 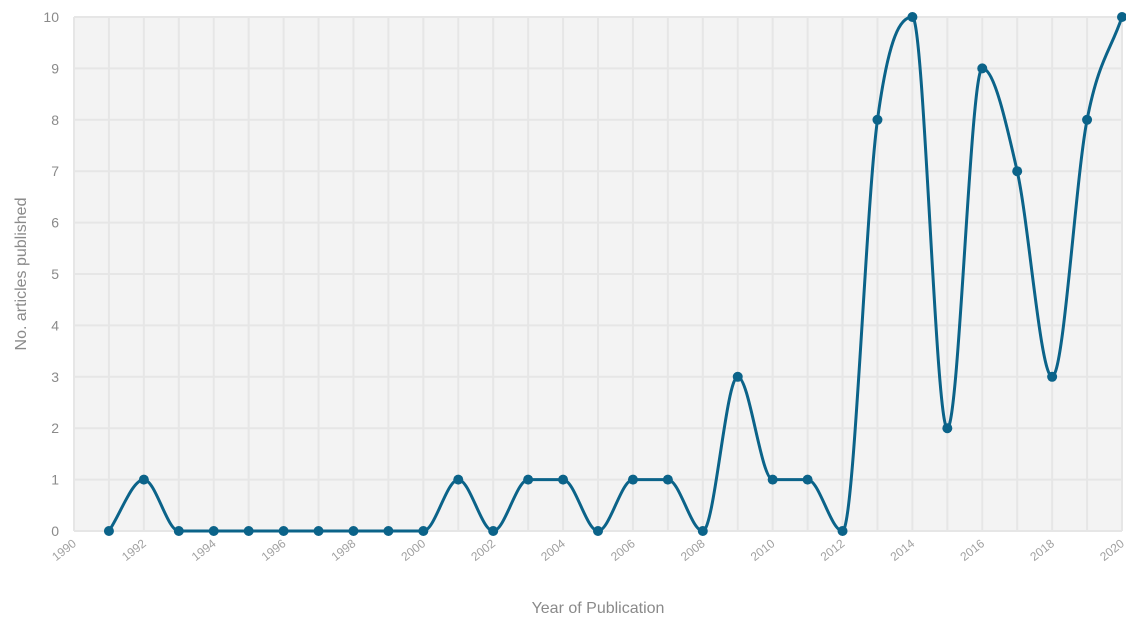 What do you see at coordinates (903, 550) in the screenshot?
I see `x-tick-label: 2014` at bounding box center [903, 550].